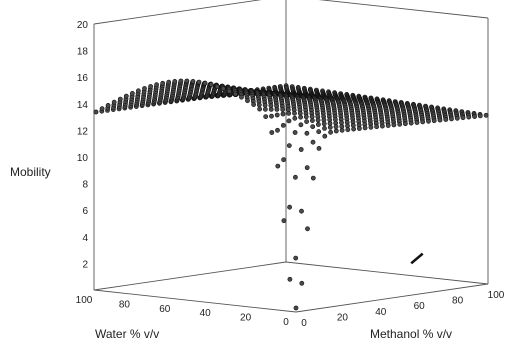  What do you see at coordinates (30, 172) in the screenshot?
I see `z-axis-title: Mobility` at bounding box center [30, 172].